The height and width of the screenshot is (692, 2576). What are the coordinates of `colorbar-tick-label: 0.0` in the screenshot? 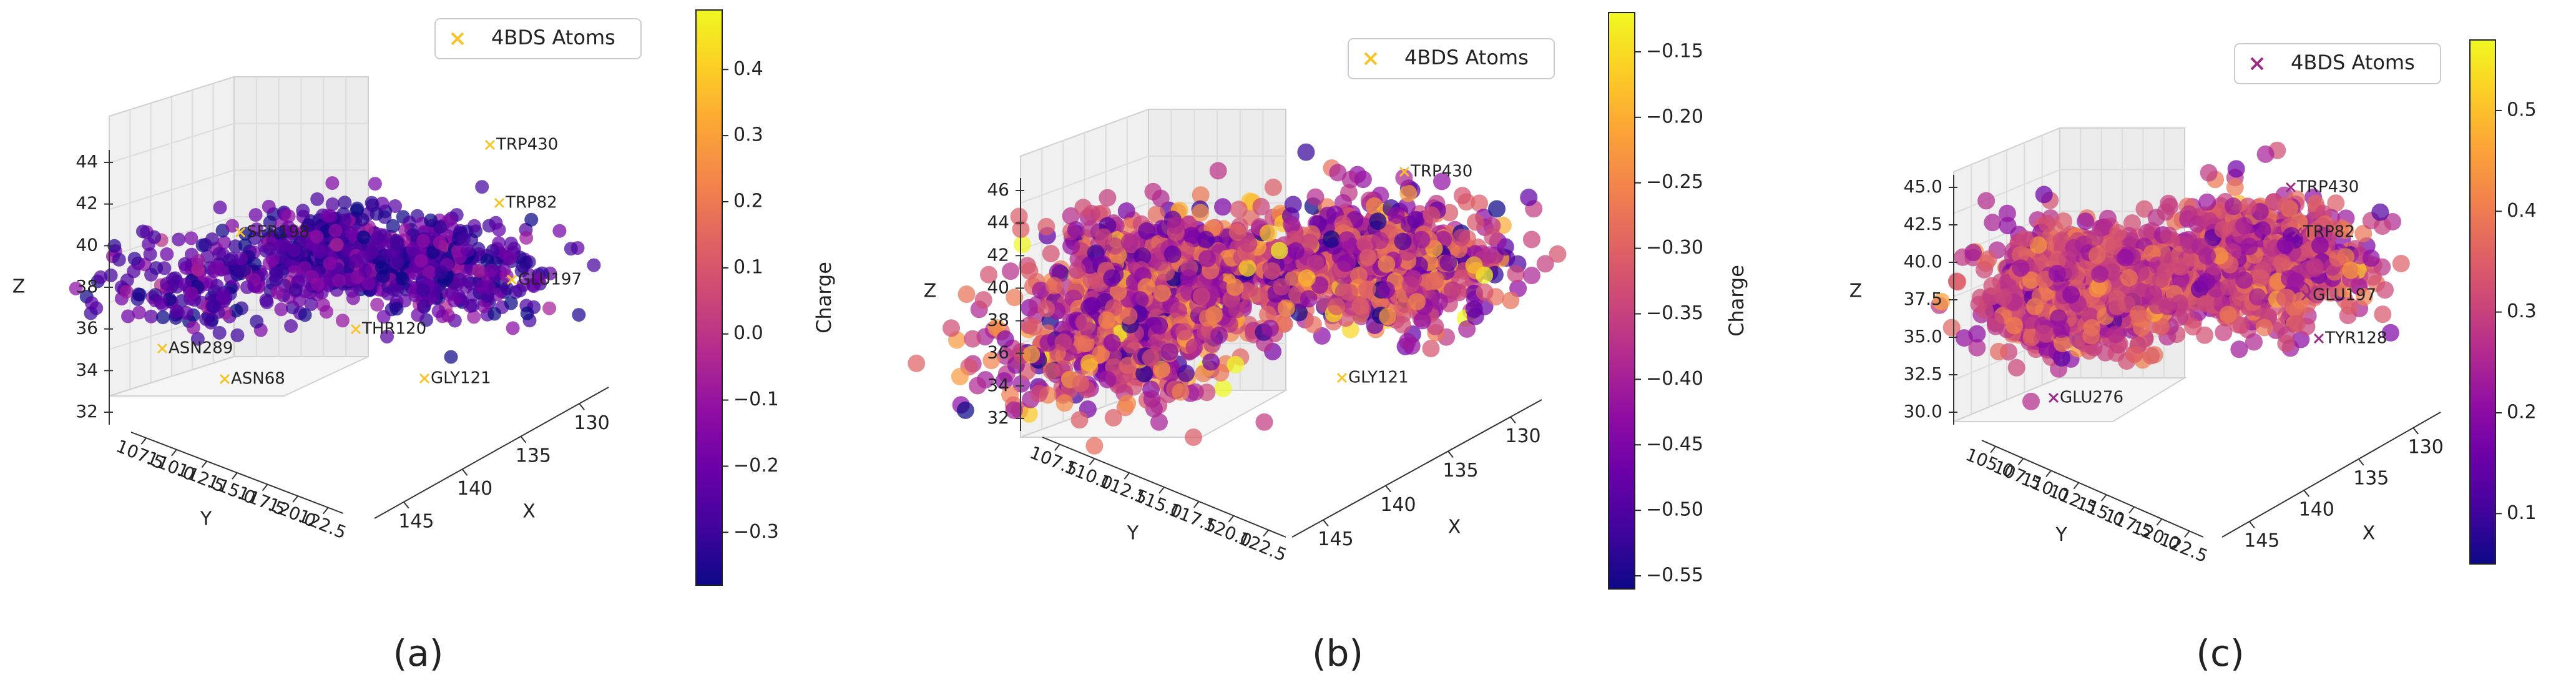 It's located at (748, 333).